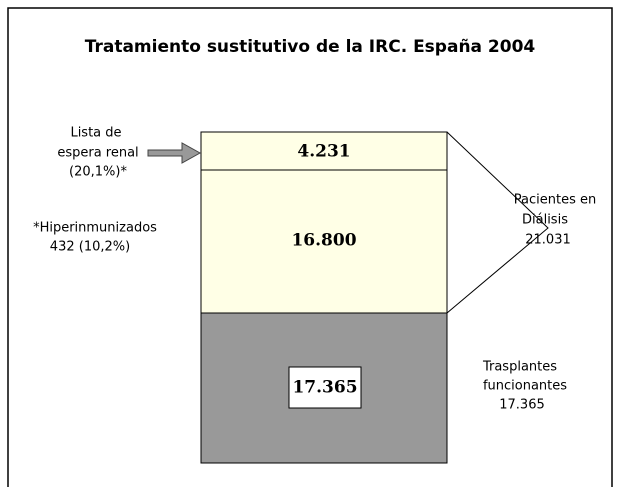 The height and width of the screenshot is (487, 621). I want to click on segment-dialysis, so click(324, 241).